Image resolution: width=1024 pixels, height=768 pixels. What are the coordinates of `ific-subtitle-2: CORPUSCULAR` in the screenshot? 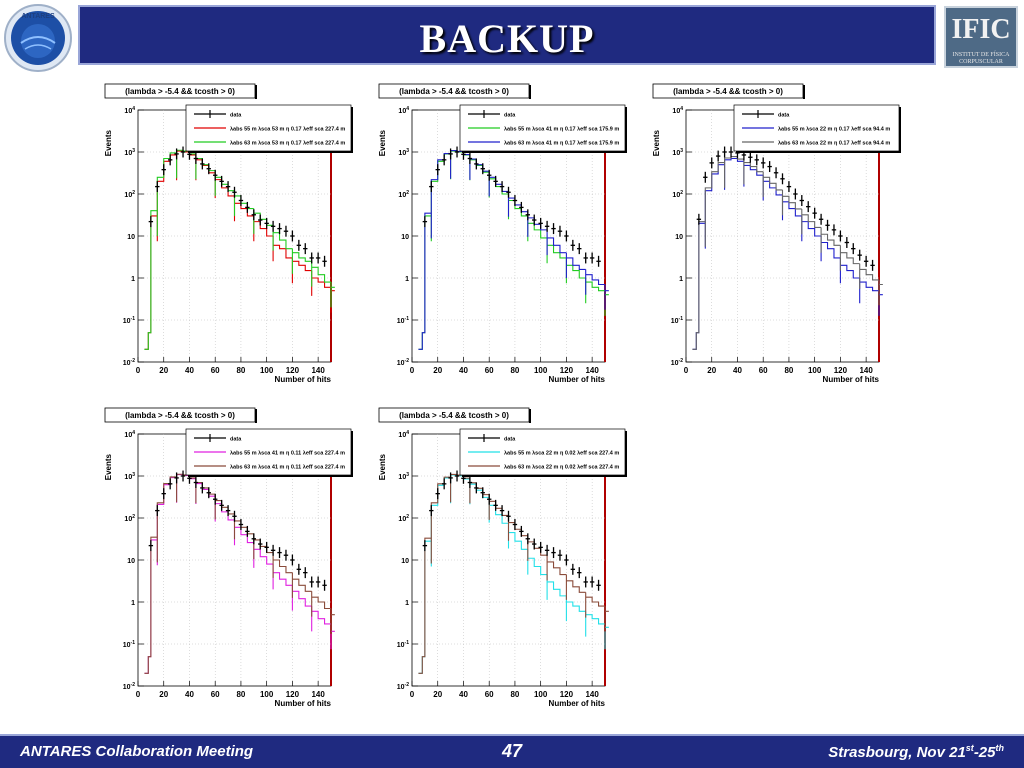 It's located at (981, 62).